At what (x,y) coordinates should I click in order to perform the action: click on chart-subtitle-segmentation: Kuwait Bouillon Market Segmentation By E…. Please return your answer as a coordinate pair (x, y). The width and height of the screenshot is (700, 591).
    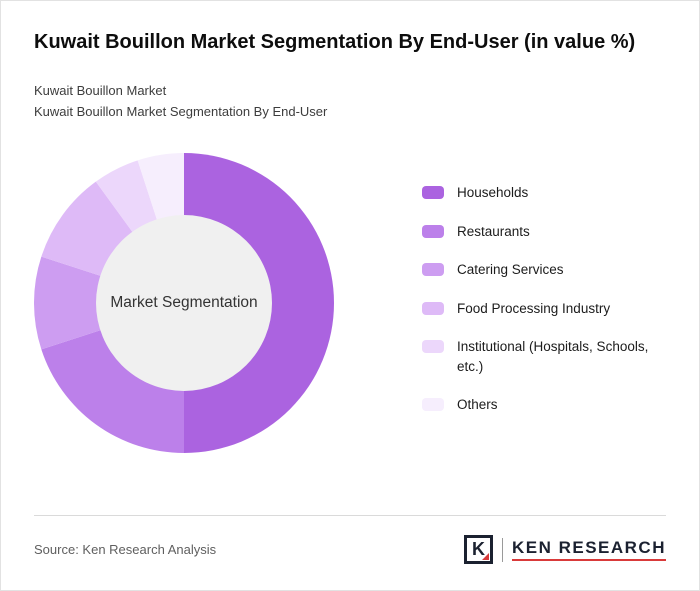
    Looking at the image, I should click on (181, 112).